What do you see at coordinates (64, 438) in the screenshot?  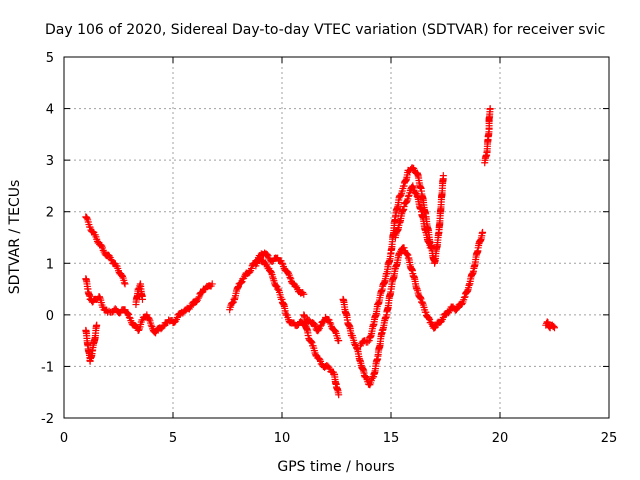 I see `x-tick-label: 0` at bounding box center [64, 438].